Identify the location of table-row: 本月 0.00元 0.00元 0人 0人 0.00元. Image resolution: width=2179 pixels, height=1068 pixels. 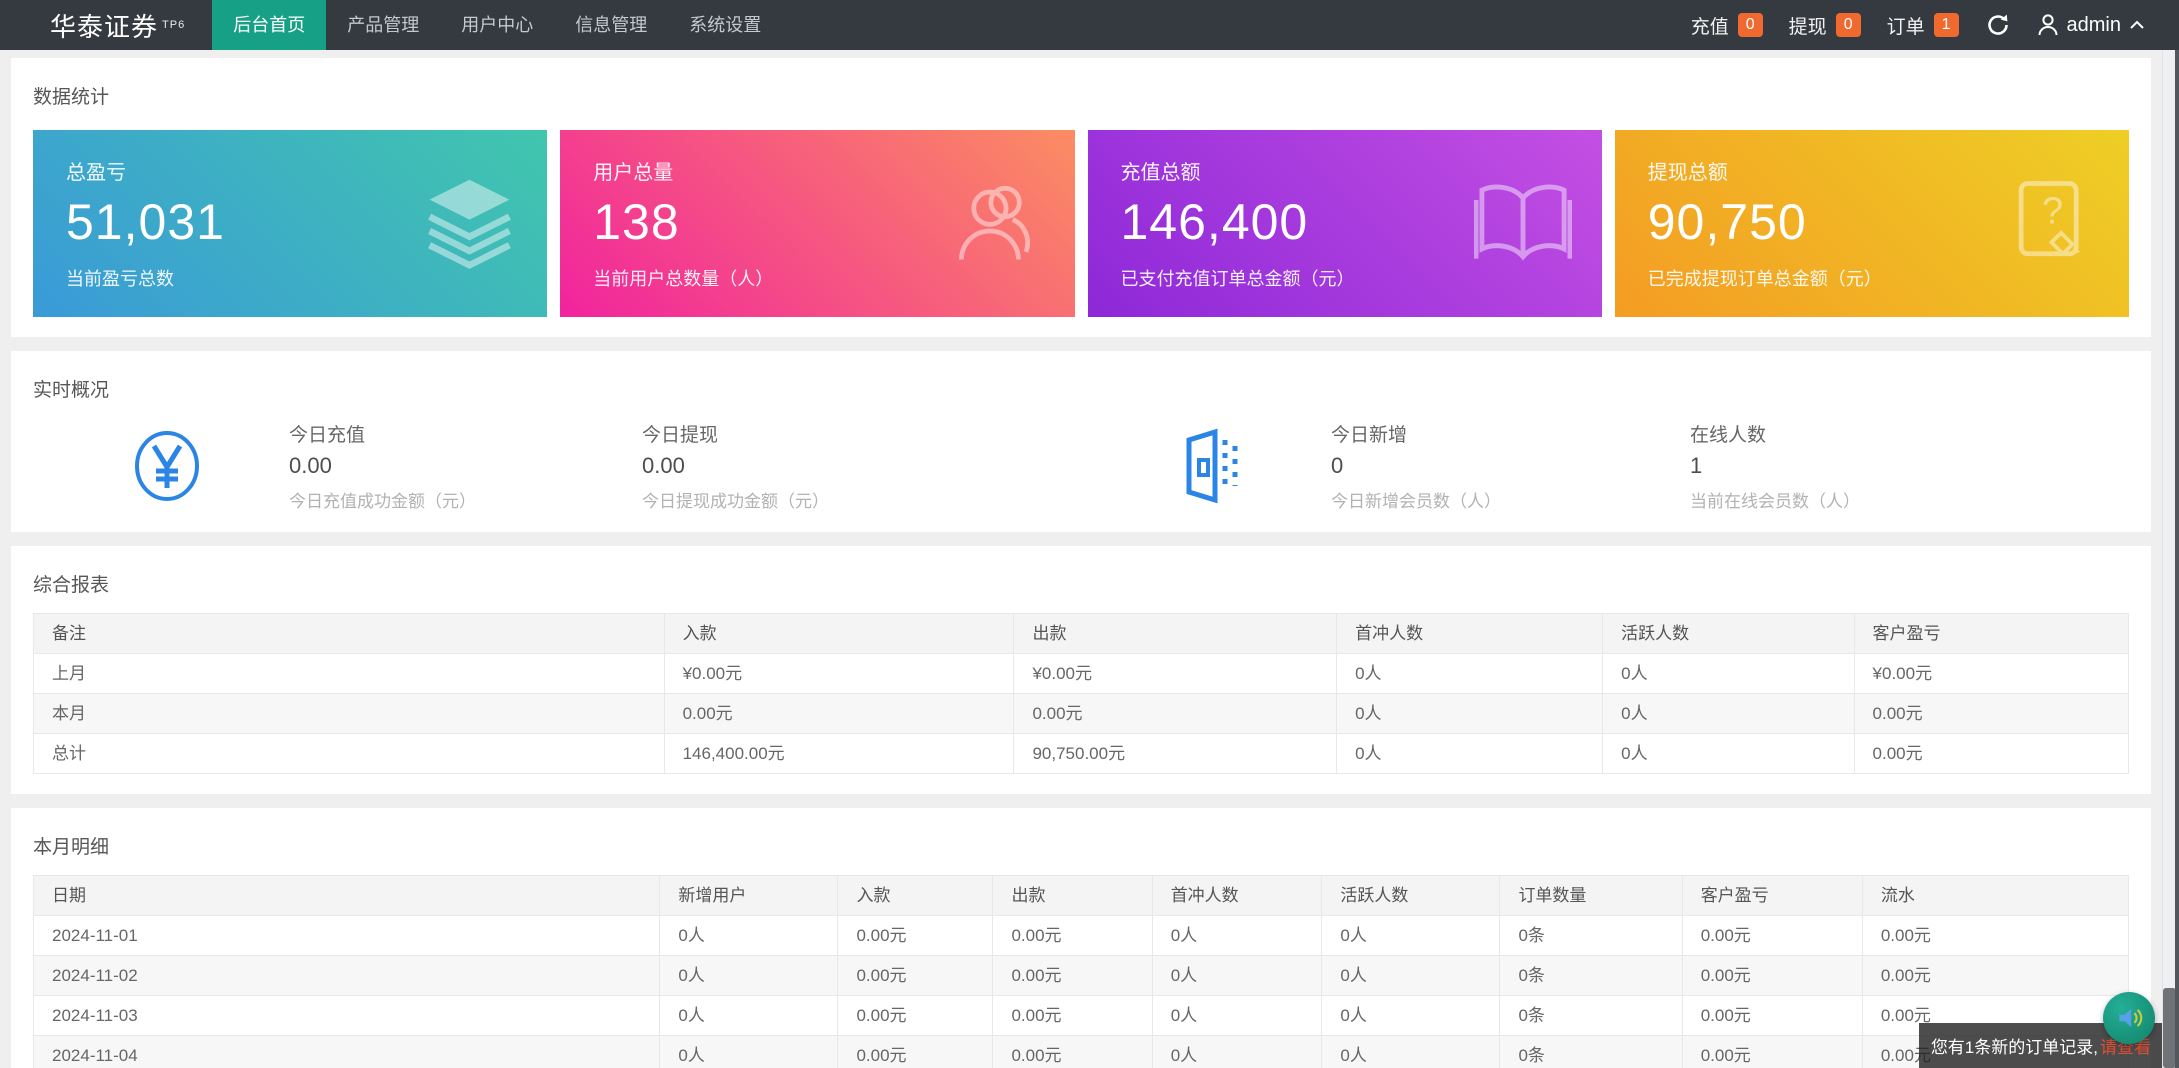
(1081, 713).